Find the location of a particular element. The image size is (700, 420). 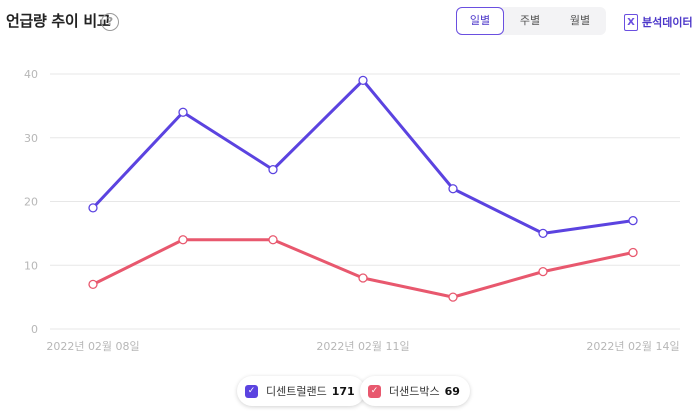

tab-daily: 일별 is located at coordinates (480, 21).